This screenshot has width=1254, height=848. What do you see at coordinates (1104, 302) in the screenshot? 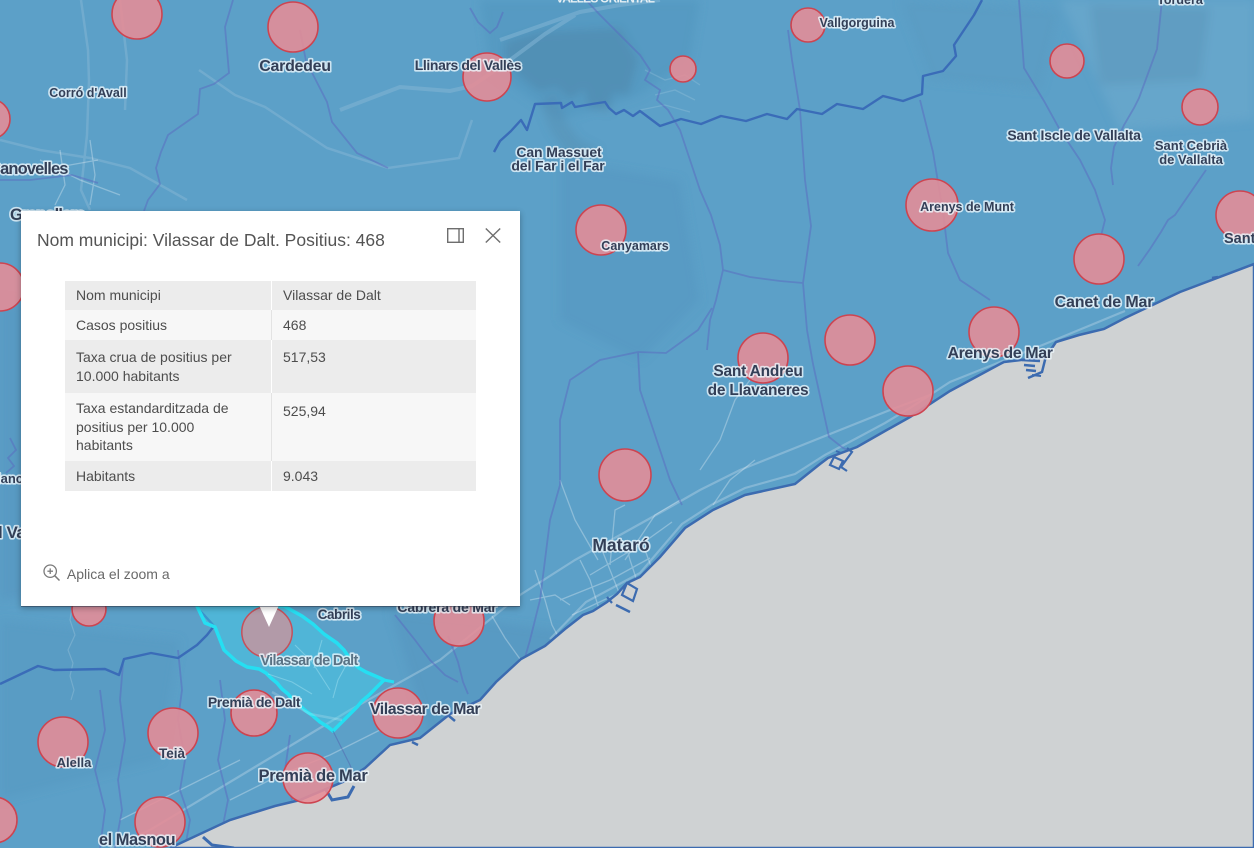
I see `svg-text: Canet de Mar` at bounding box center [1104, 302].